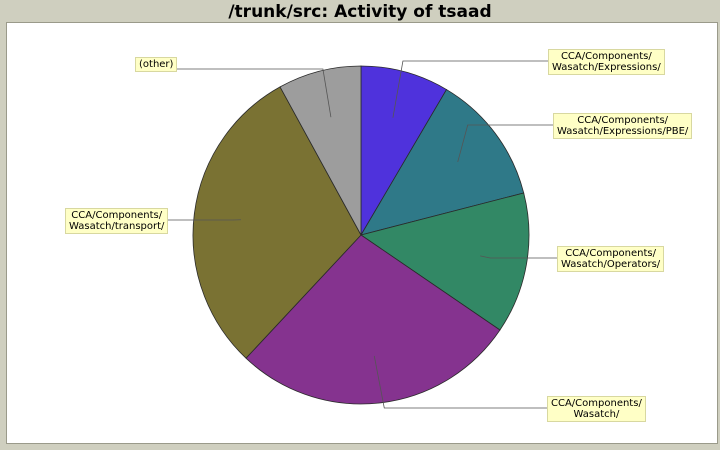 The height and width of the screenshot is (450, 720). Describe the element at coordinates (596, 409) in the screenshot. I see `slice-label-3: CCA/Components/ Wasatch/` at that location.